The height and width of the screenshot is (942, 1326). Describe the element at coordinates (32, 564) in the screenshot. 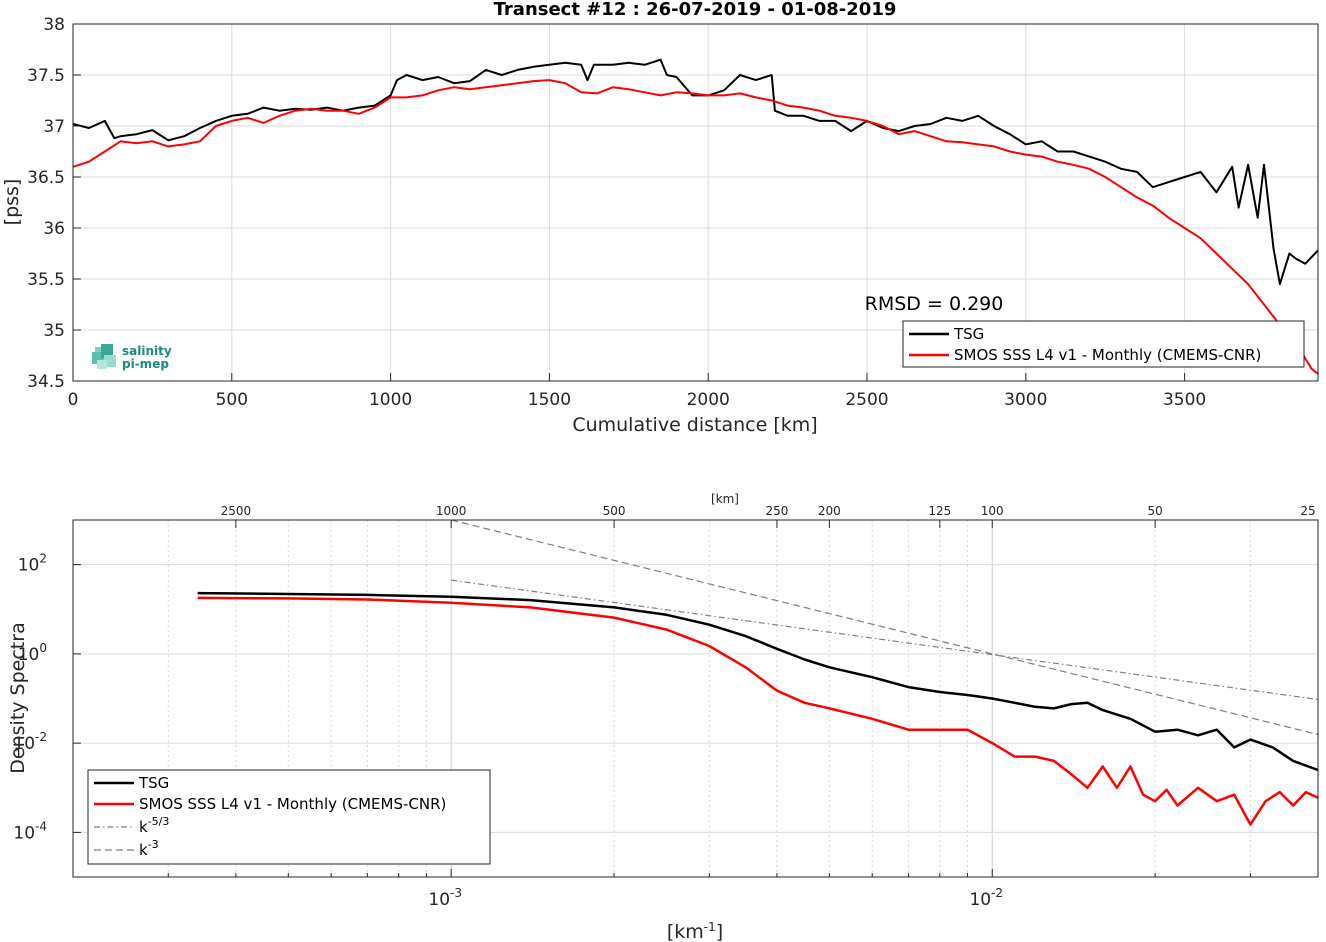

I see `bottom-ytick-label-3: 10²` at that location.